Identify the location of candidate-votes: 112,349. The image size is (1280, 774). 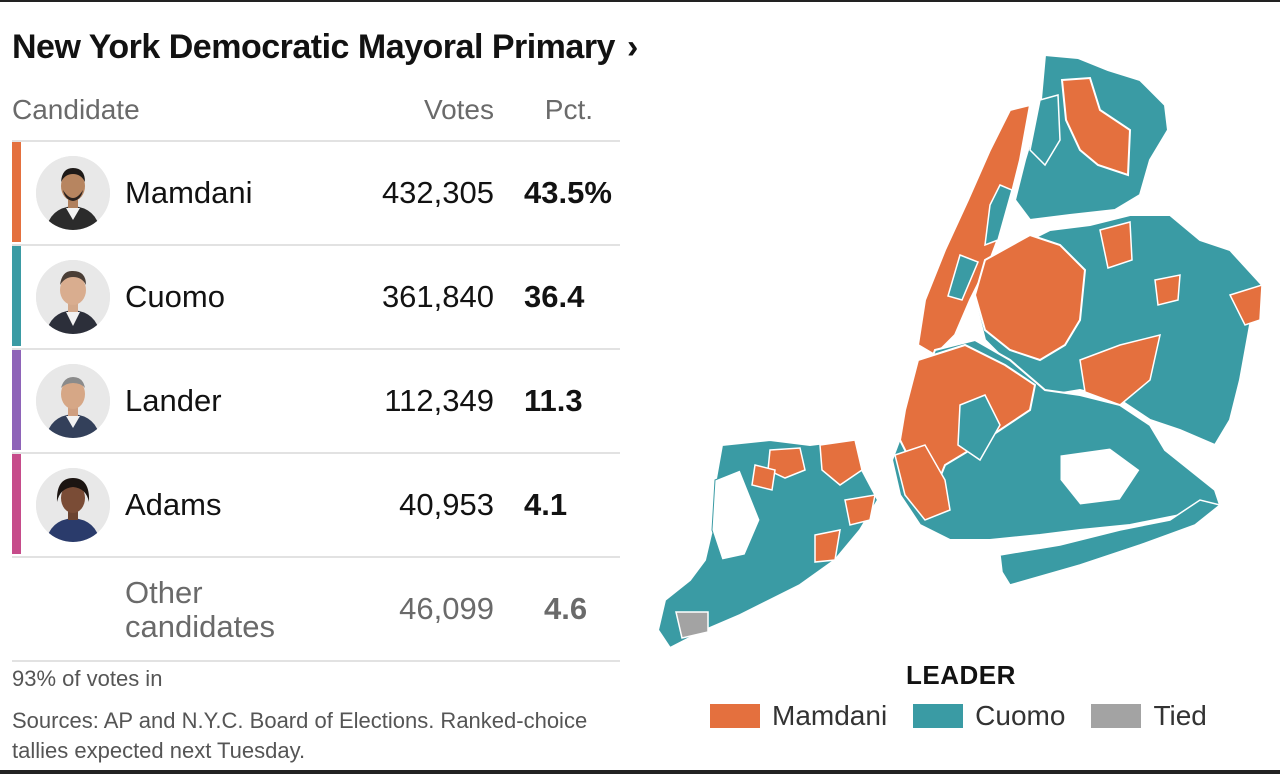
(439, 400).